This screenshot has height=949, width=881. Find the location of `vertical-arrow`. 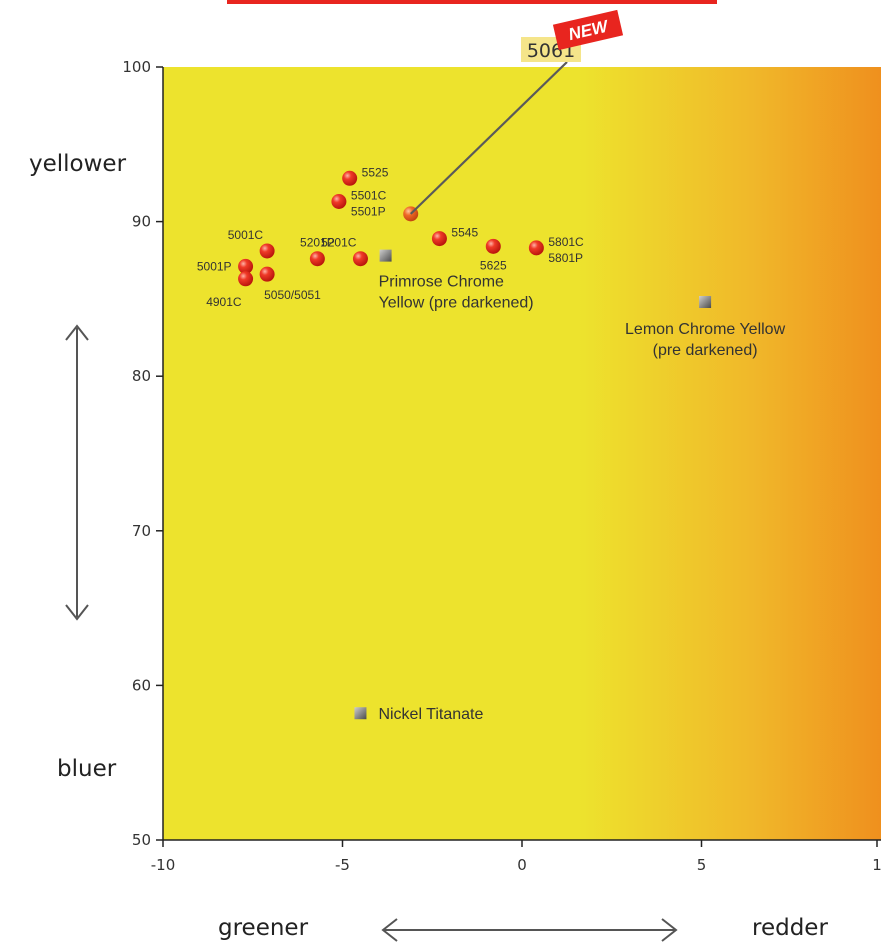

vertical-arrow is located at coordinates (77, 472).